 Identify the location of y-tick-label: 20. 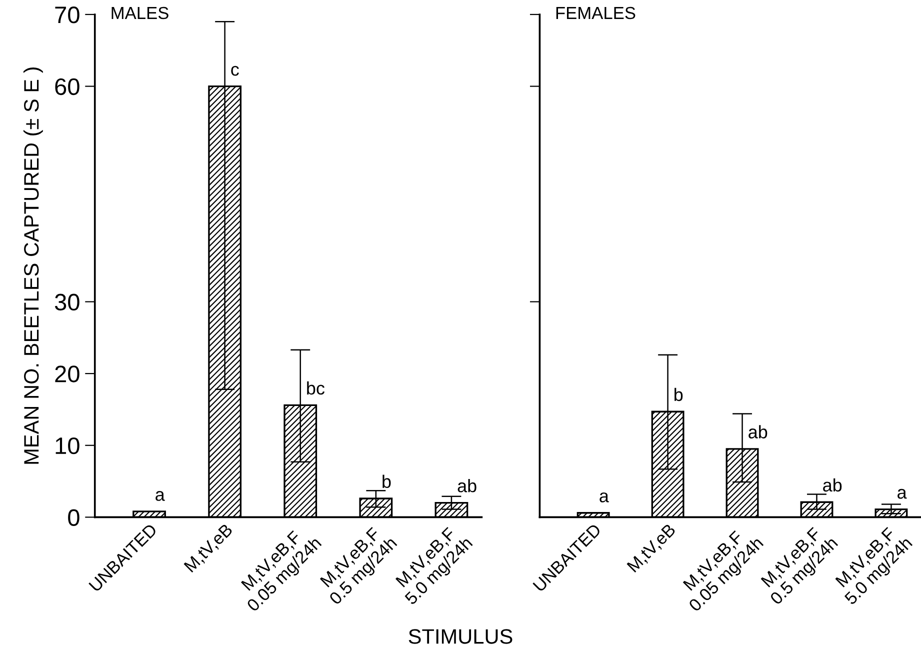
(67, 374).